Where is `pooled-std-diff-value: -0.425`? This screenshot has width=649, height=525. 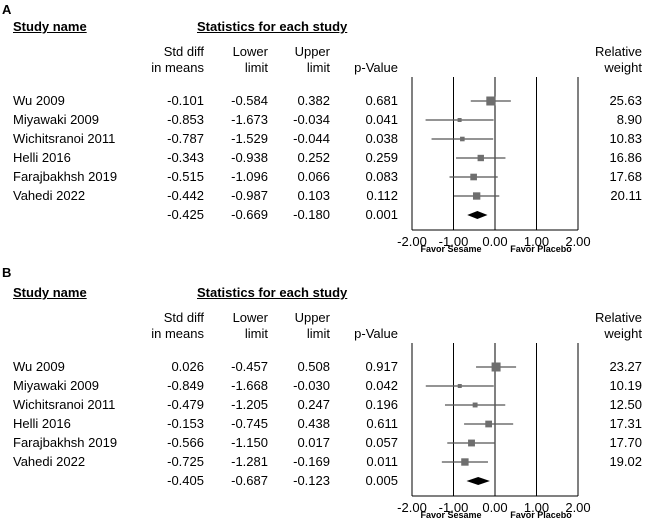 pooled-std-diff-value: -0.425 is located at coordinates (185, 214).